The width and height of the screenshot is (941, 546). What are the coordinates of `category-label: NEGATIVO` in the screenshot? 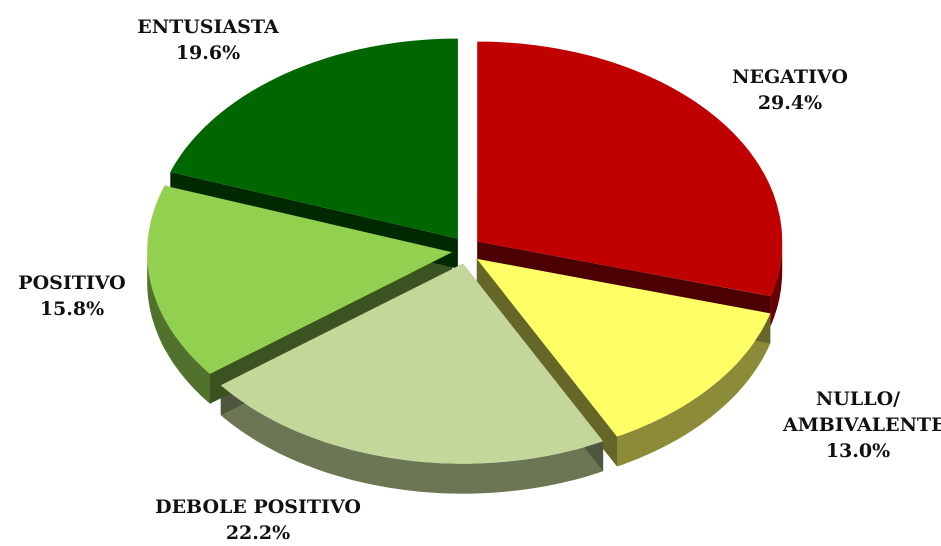 It's located at (790, 77).